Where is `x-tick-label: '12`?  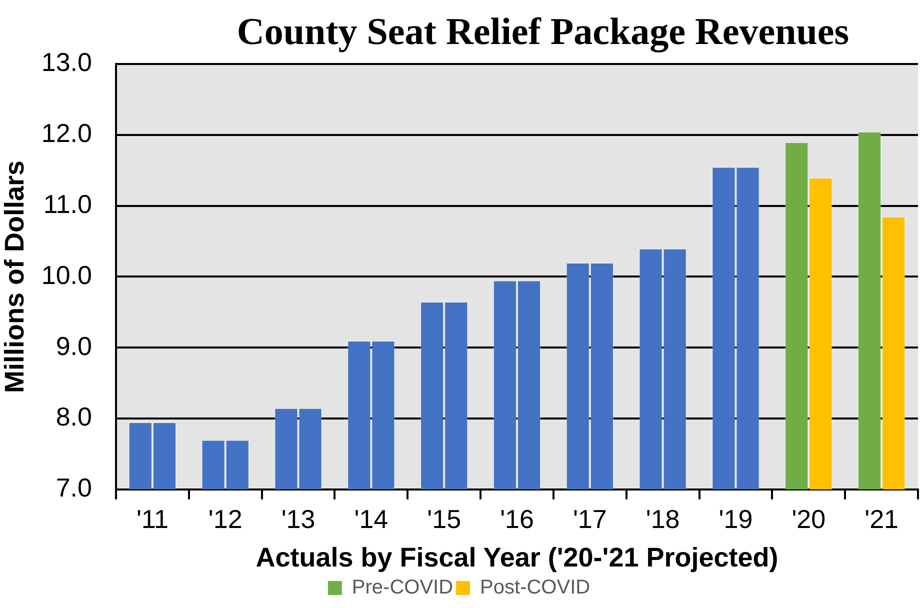
x-tick-label: '12 is located at coordinates (225, 519).